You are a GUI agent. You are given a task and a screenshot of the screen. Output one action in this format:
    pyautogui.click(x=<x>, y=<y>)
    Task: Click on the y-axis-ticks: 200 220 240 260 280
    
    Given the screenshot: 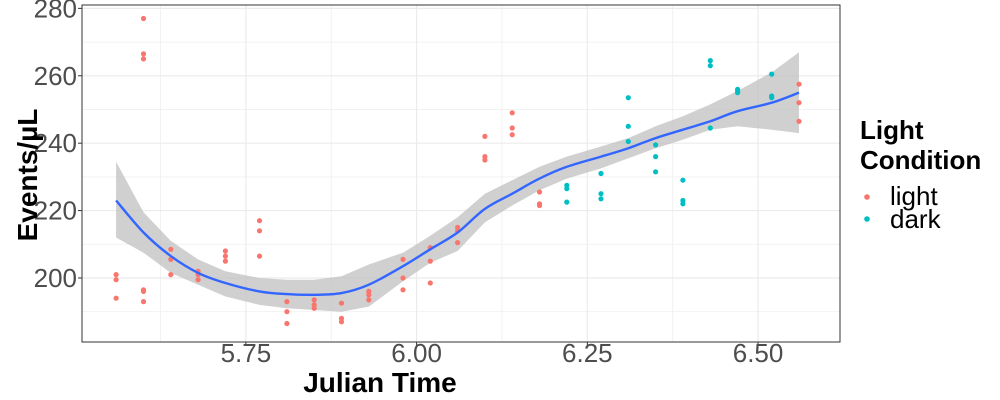 What is the action you would take?
    pyautogui.click(x=58, y=146)
    